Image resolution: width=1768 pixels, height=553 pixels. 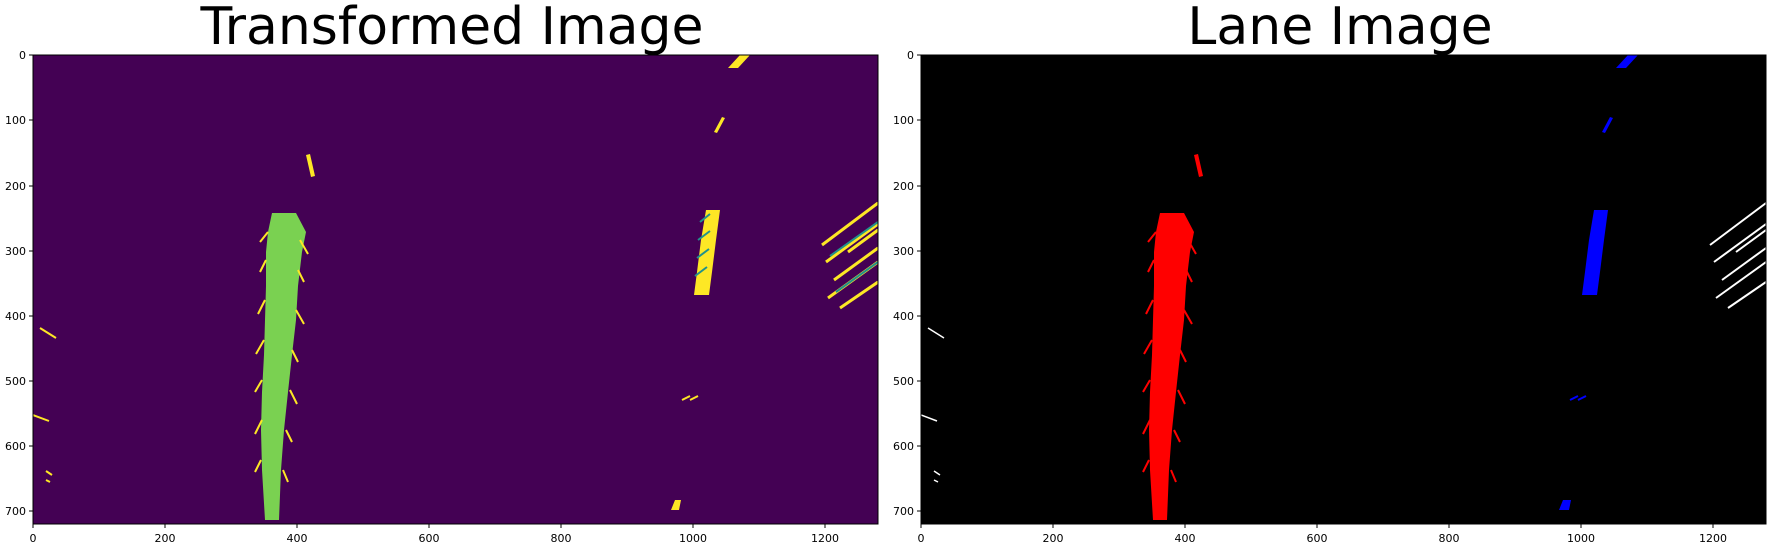 What do you see at coordinates (1607, 125) in the screenshot?
I see `right-lane-upper-pixels` at bounding box center [1607, 125].